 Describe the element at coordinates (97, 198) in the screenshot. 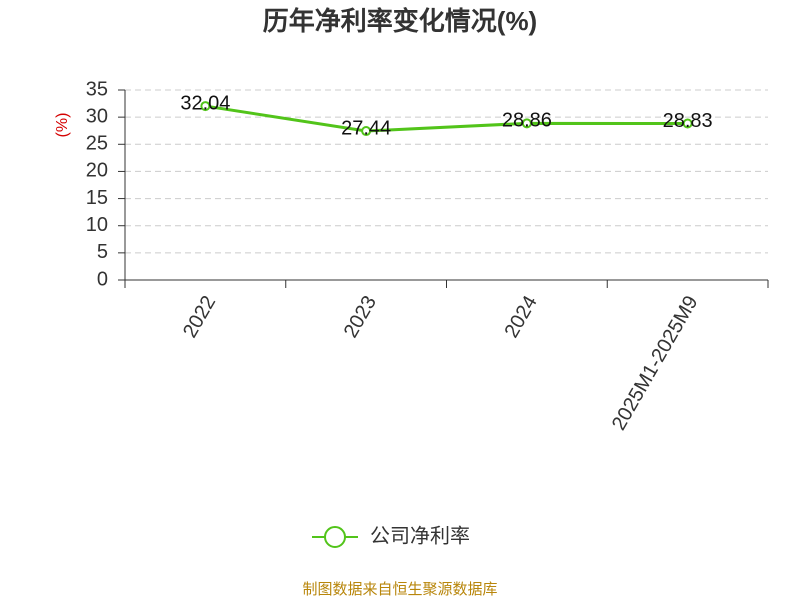

I see `y-tick-label: 15` at that location.